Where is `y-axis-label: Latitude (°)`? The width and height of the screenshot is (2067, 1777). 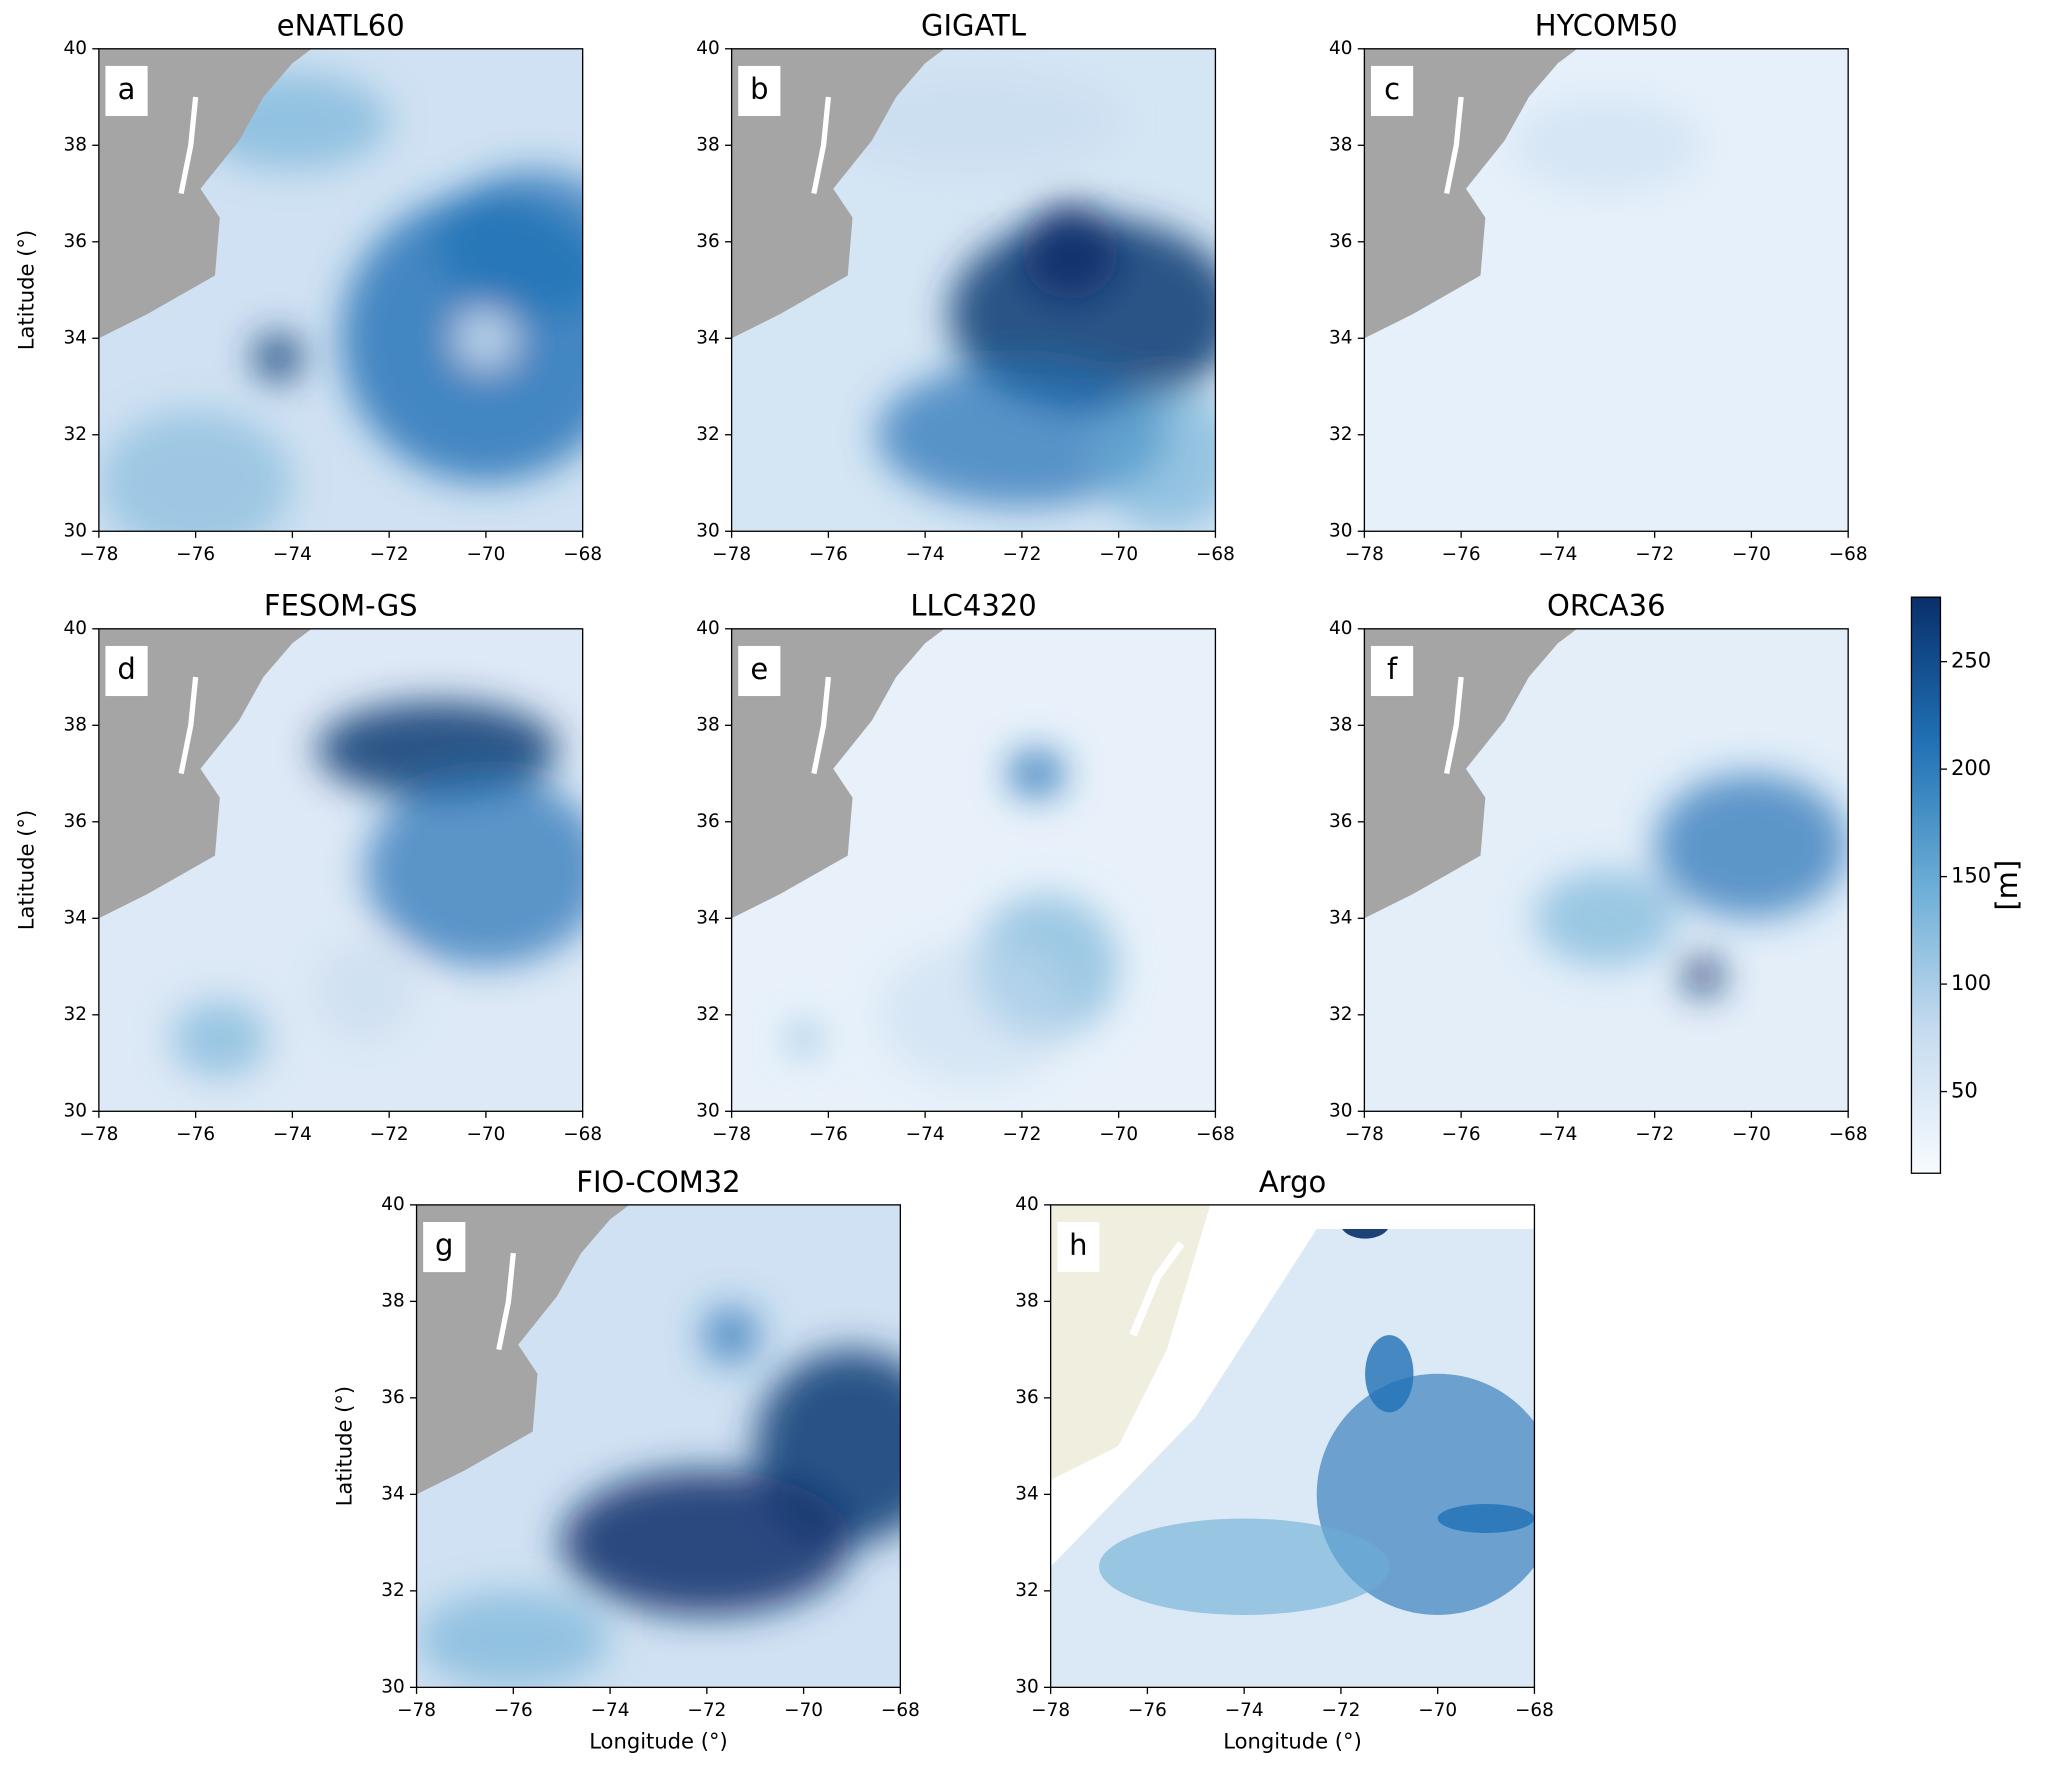
y-axis-label: Latitude (°) is located at coordinates (26, 870).